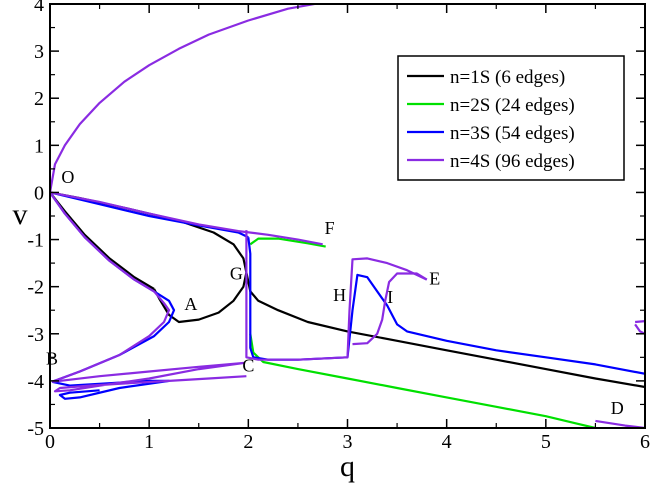 The image size is (654, 483). I want to click on point-label-e: E, so click(434, 278).